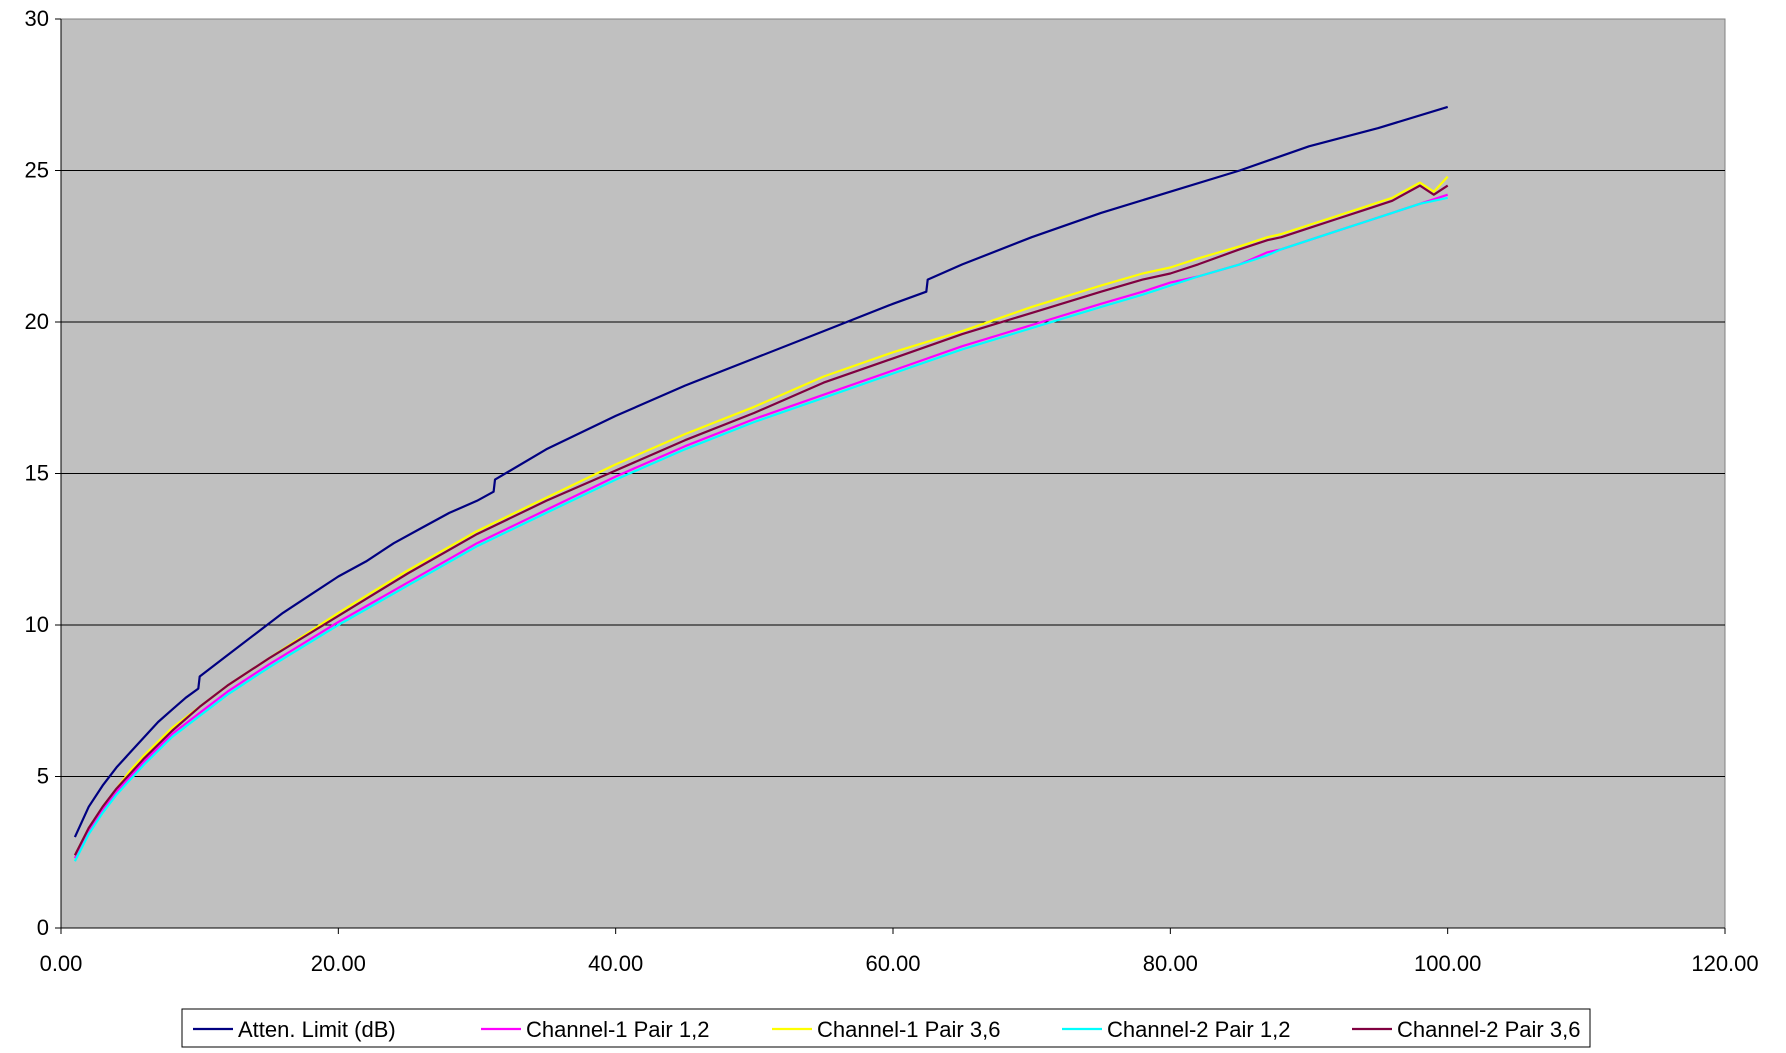 The height and width of the screenshot is (1053, 1786). What do you see at coordinates (1170, 963) in the screenshot?
I see `x-tick-label: 80.00` at bounding box center [1170, 963].